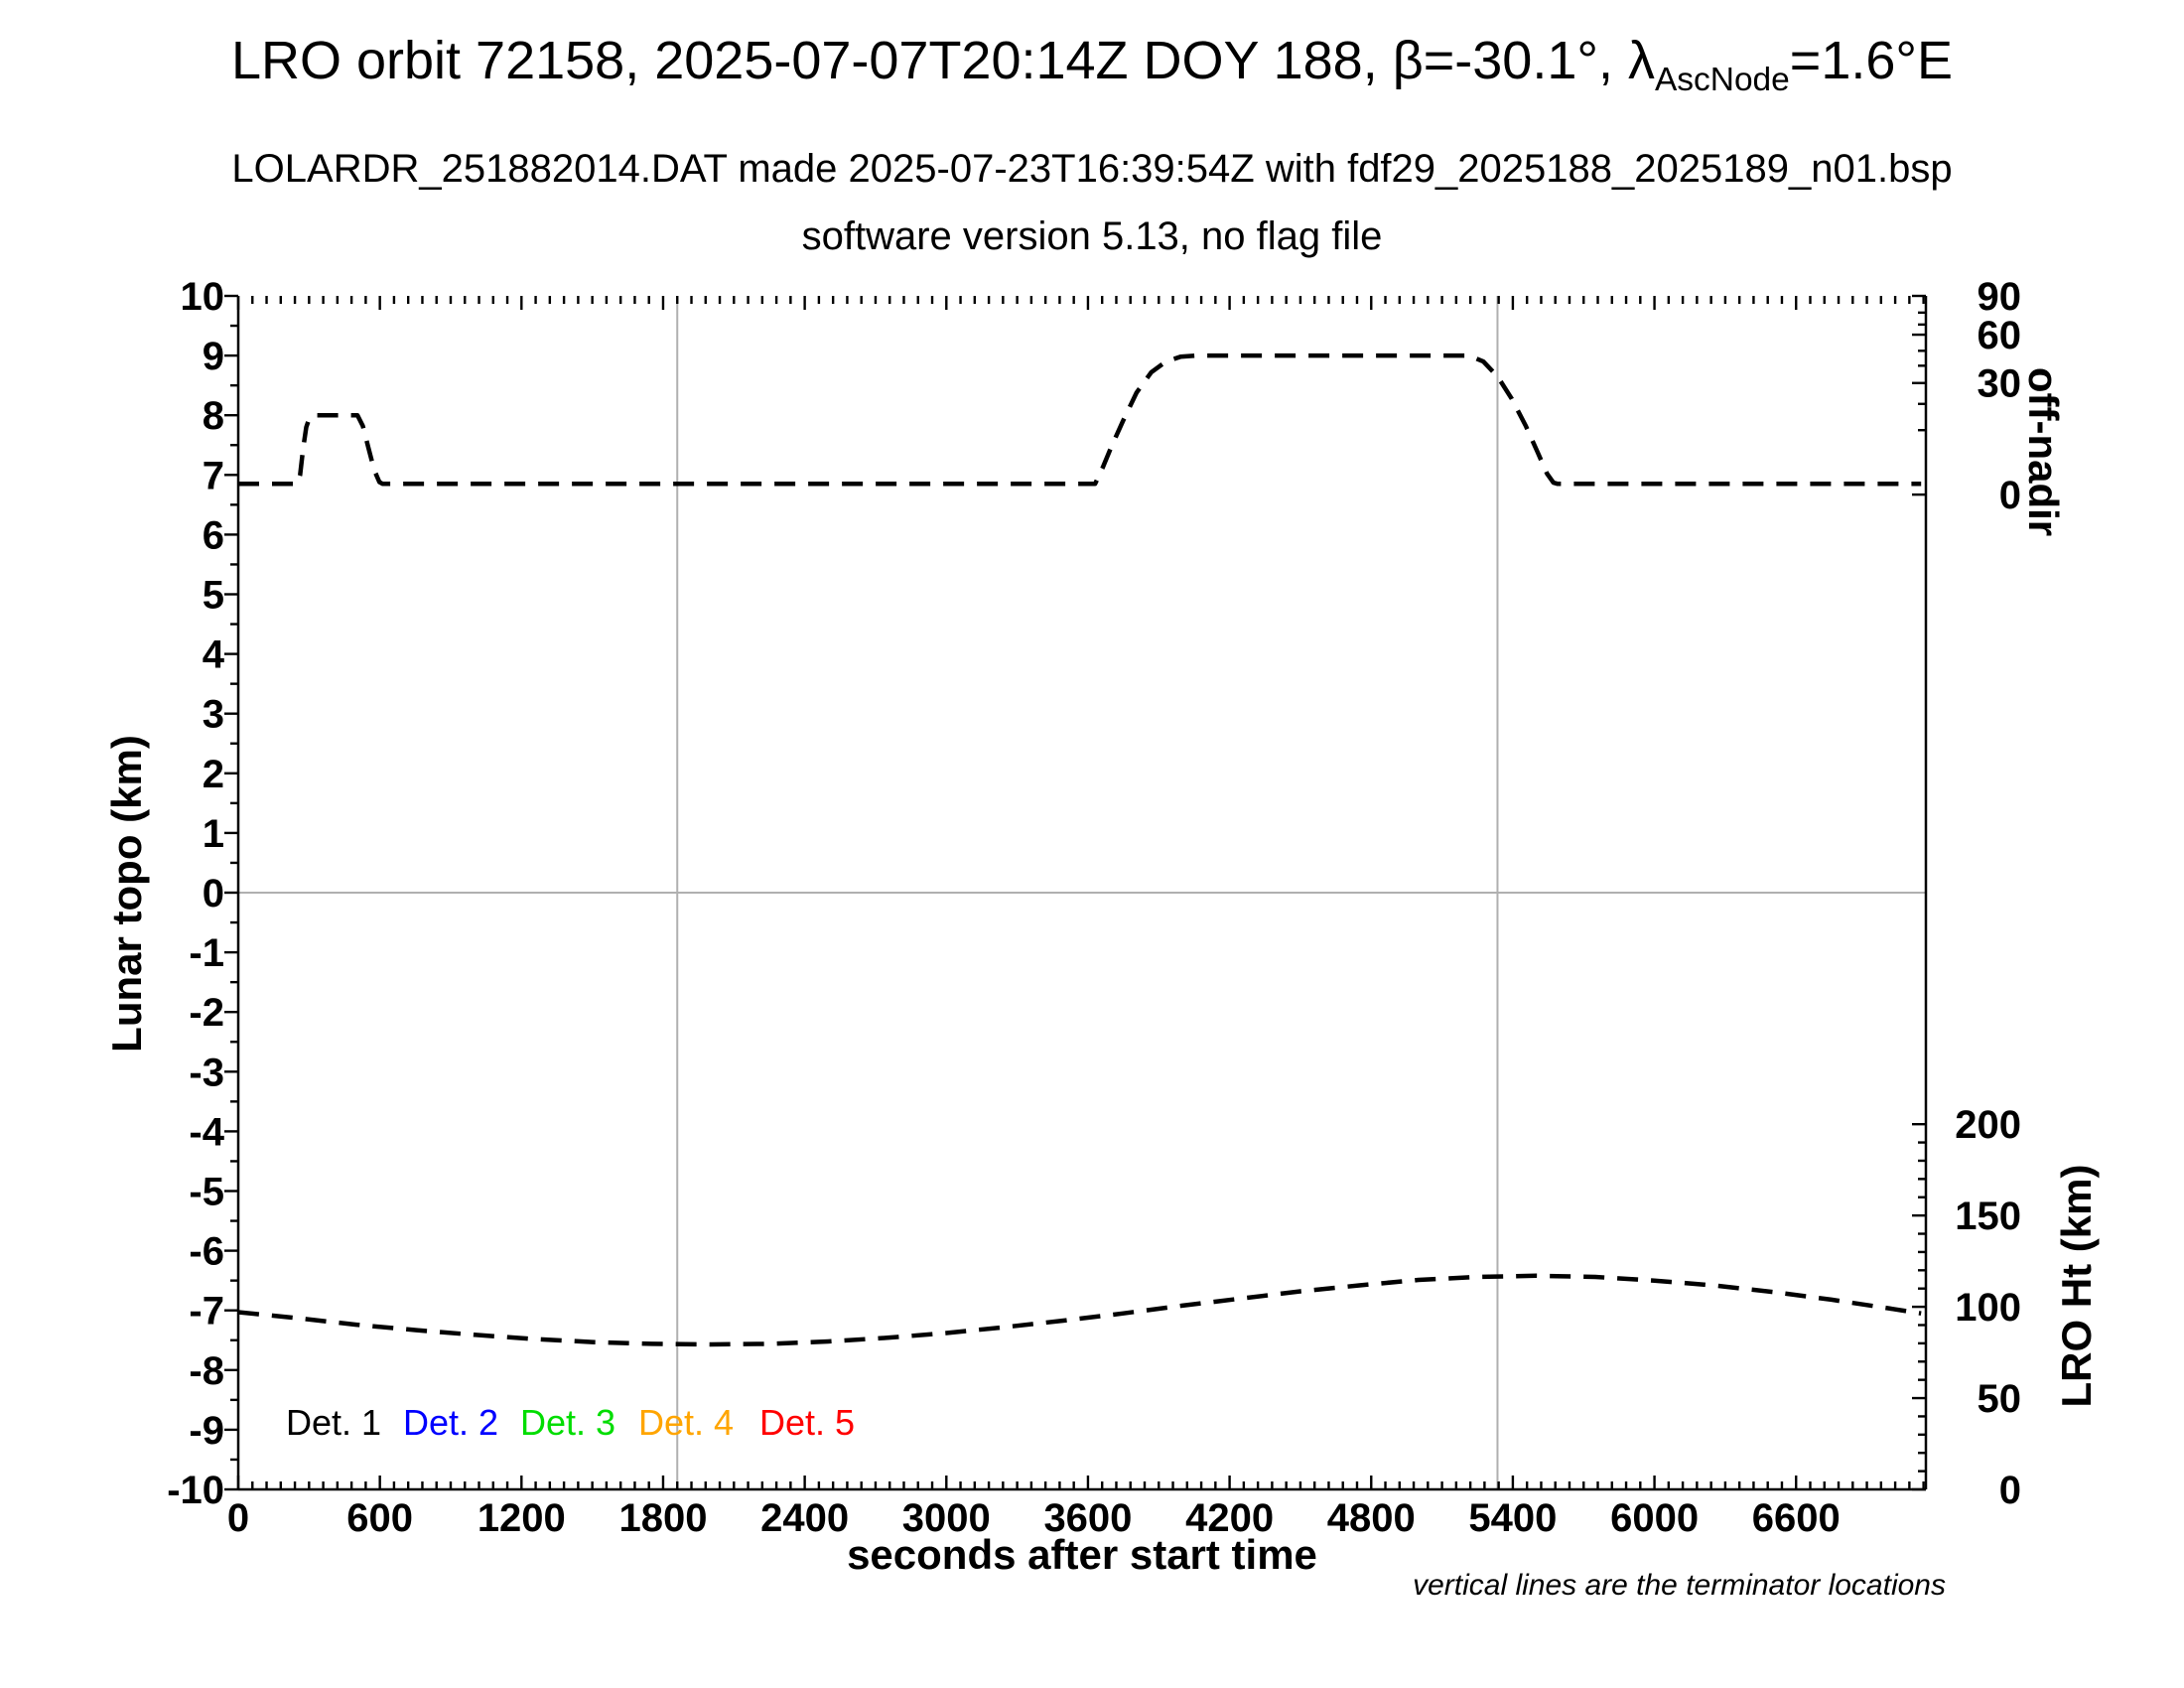 The width and height of the screenshot is (2184, 1688). Describe the element at coordinates (206, 1072) in the screenshot. I see `y-left-tick-label: -3` at that location.